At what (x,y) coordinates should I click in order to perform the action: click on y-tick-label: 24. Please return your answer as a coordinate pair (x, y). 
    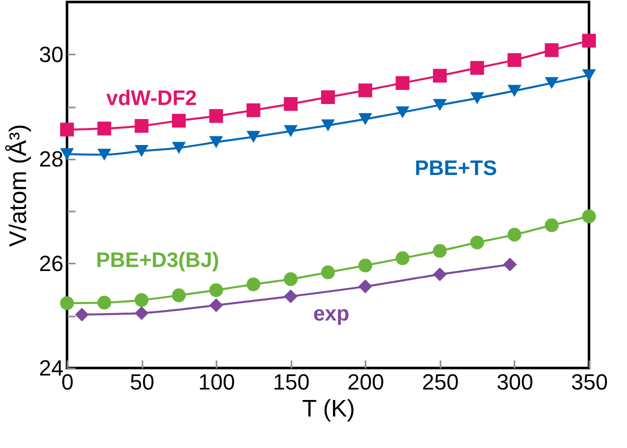
    Looking at the image, I should click on (51, 368).